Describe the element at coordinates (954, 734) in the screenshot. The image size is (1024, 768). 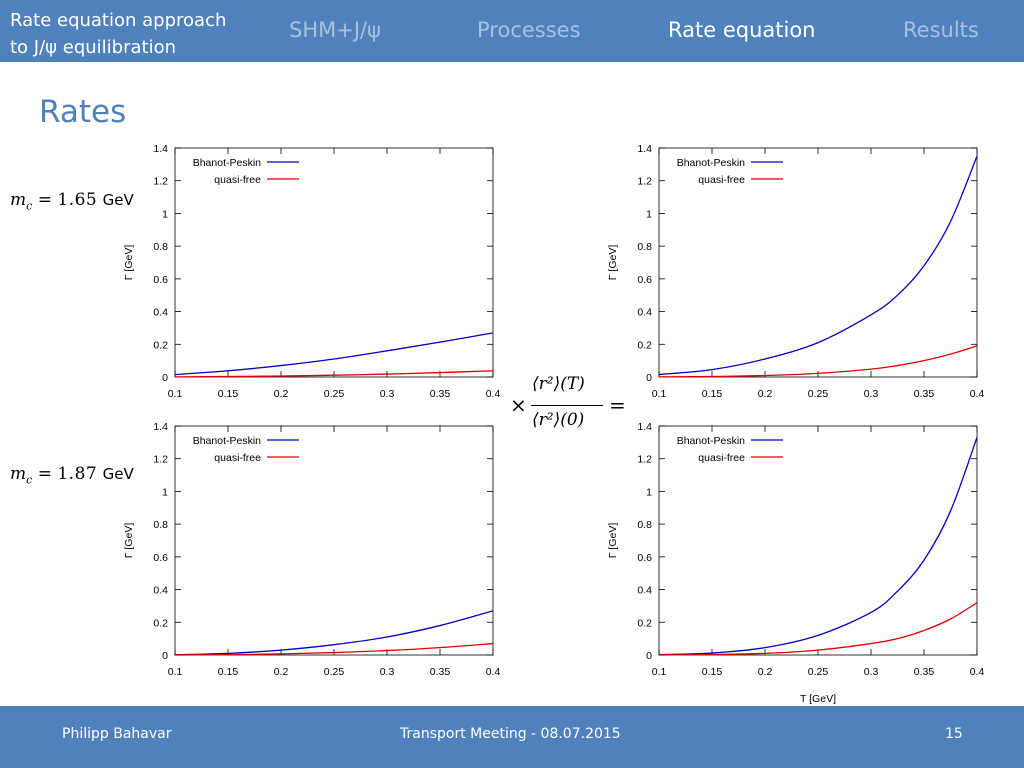
I see `footer-page-number: 15` at that location.